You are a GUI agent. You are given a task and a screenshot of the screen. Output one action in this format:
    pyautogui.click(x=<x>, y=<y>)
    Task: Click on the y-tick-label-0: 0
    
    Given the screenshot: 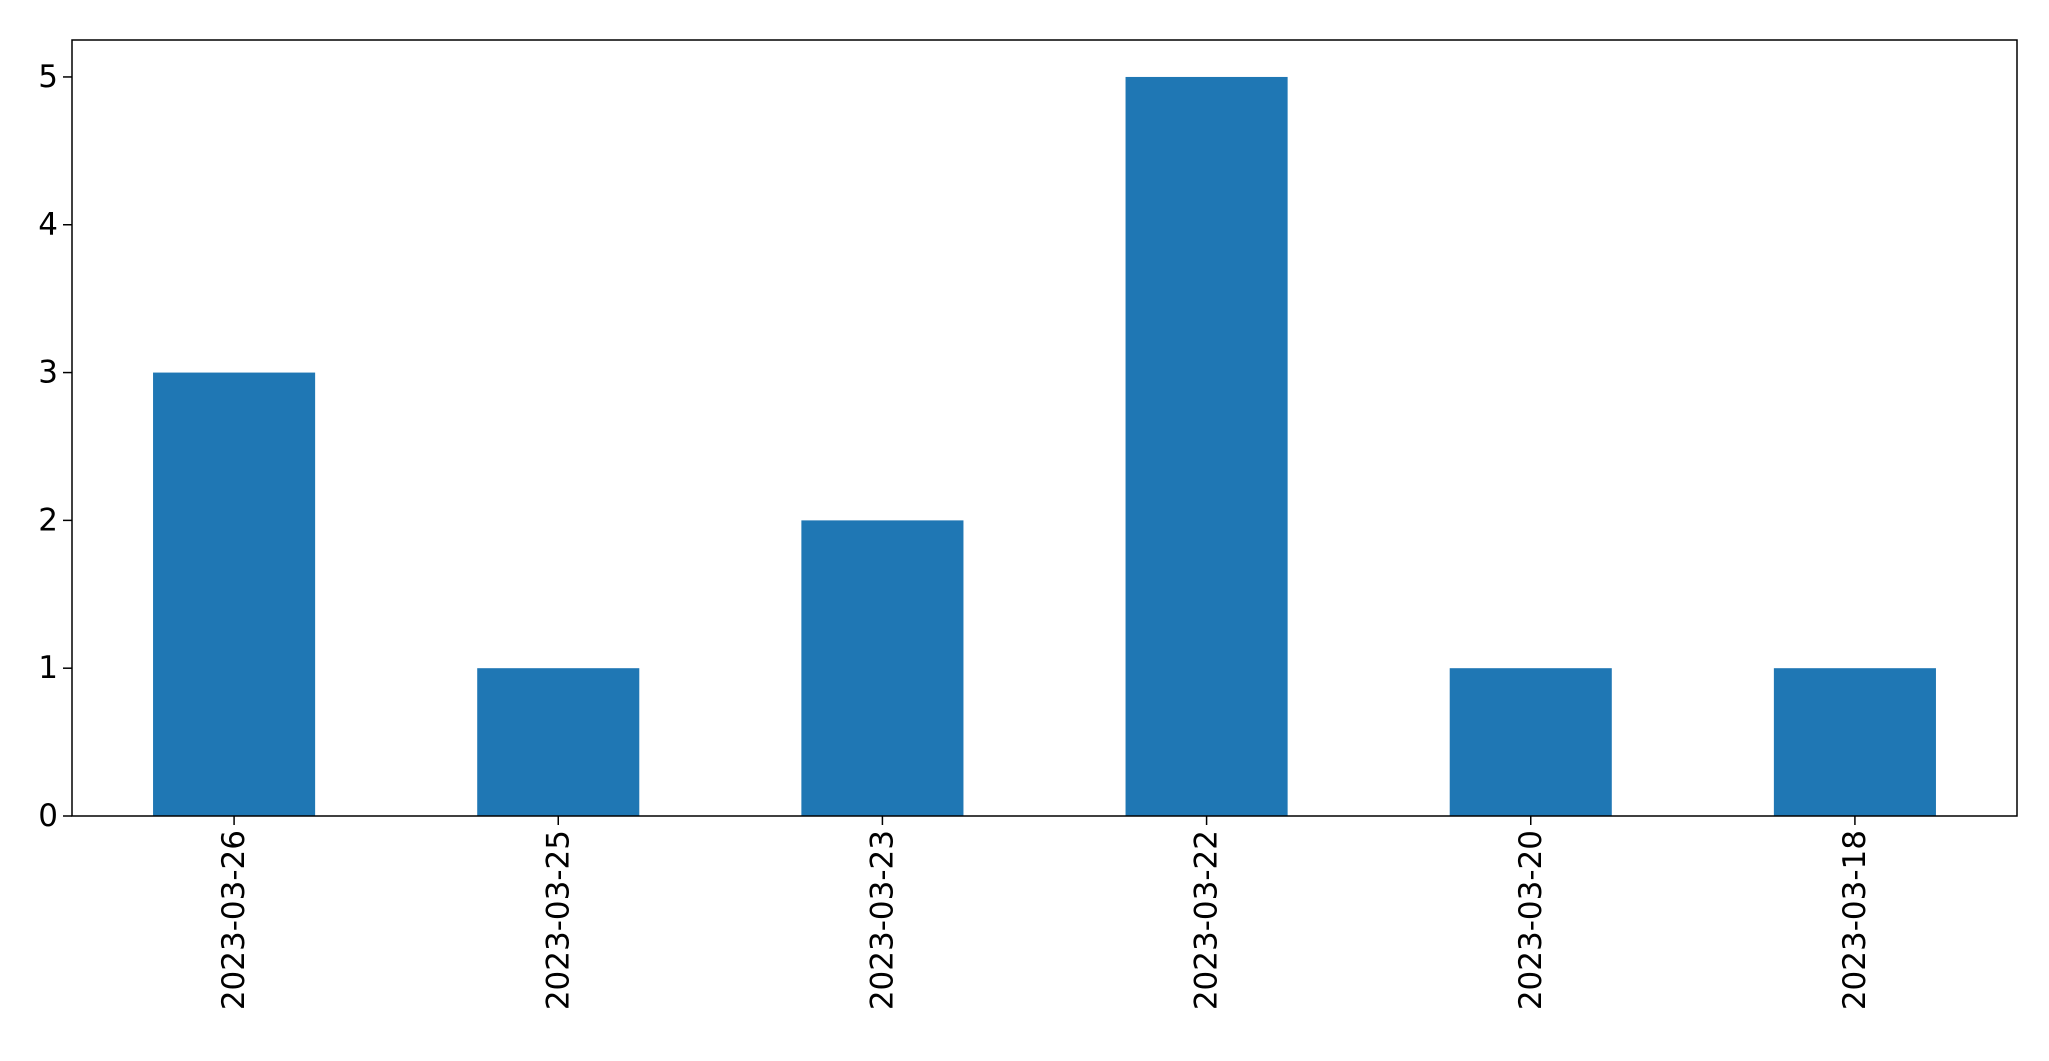 What is the action you would take?
    pyautogui.click(x=48, y=816)
    